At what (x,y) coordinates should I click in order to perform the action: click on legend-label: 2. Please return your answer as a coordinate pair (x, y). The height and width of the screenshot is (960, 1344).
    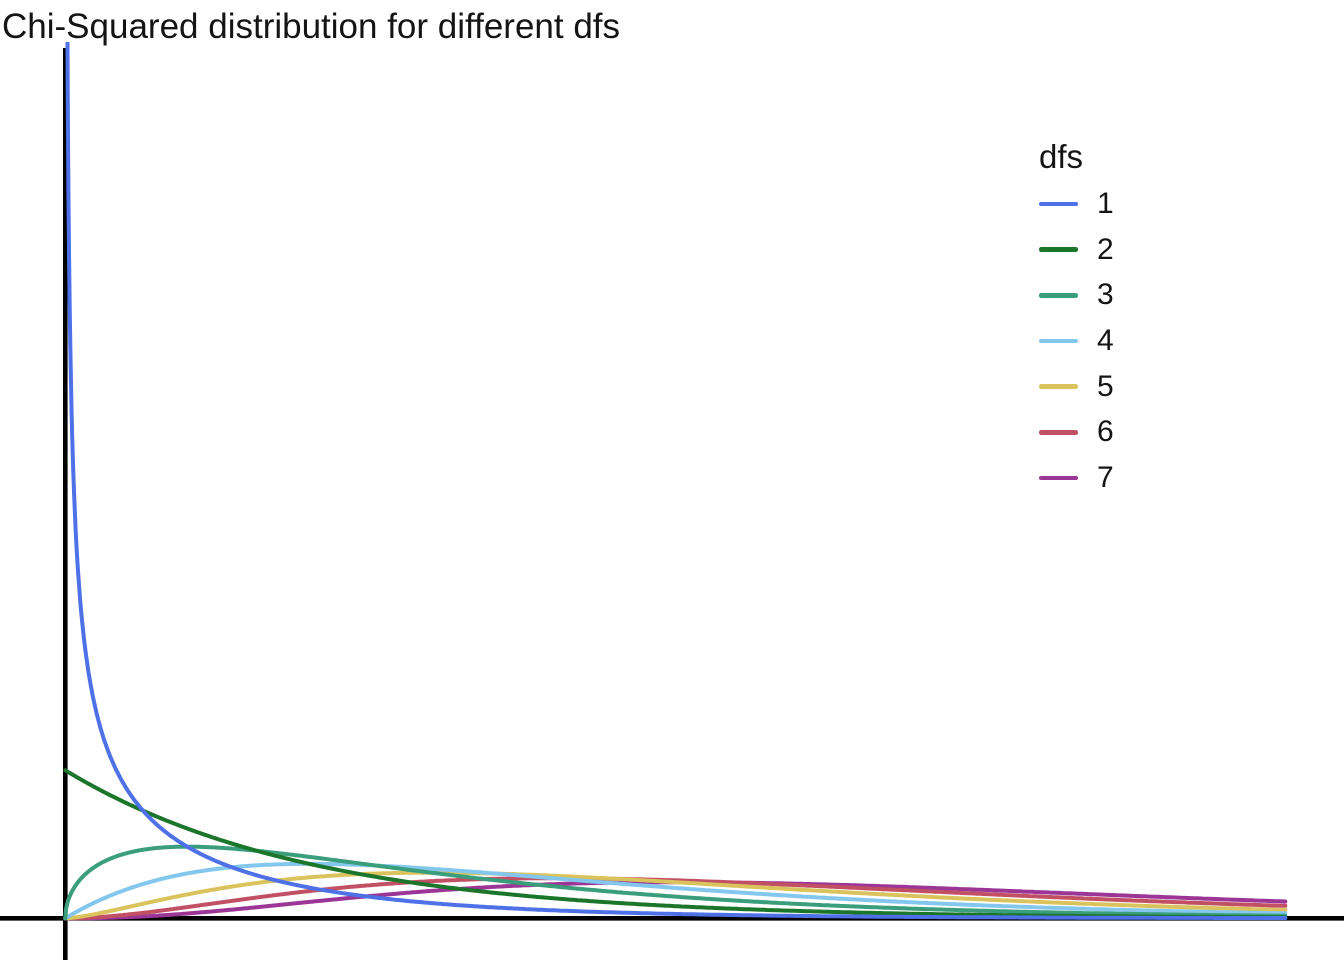
    Looking at the image, I should click on (1105, 249).